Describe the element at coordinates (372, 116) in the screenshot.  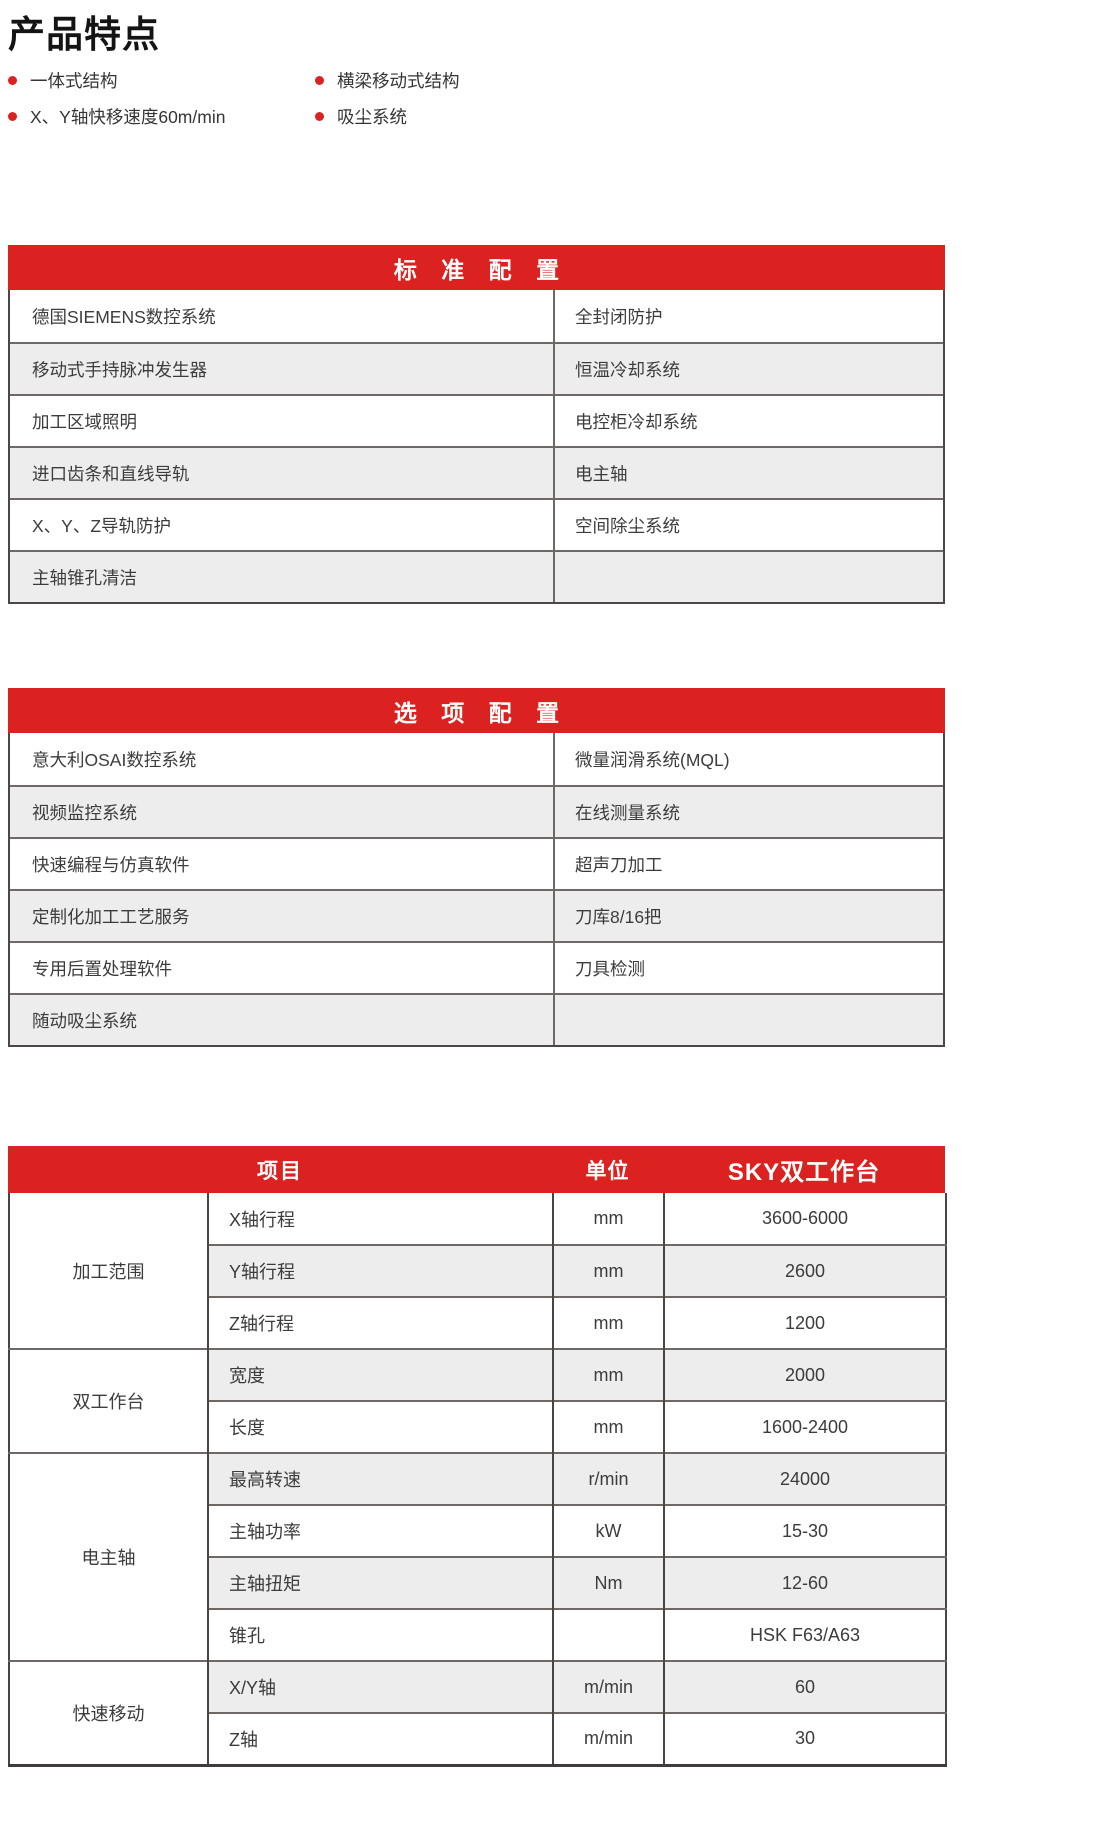
I see `feature-label: 吸尘系统` at that location.